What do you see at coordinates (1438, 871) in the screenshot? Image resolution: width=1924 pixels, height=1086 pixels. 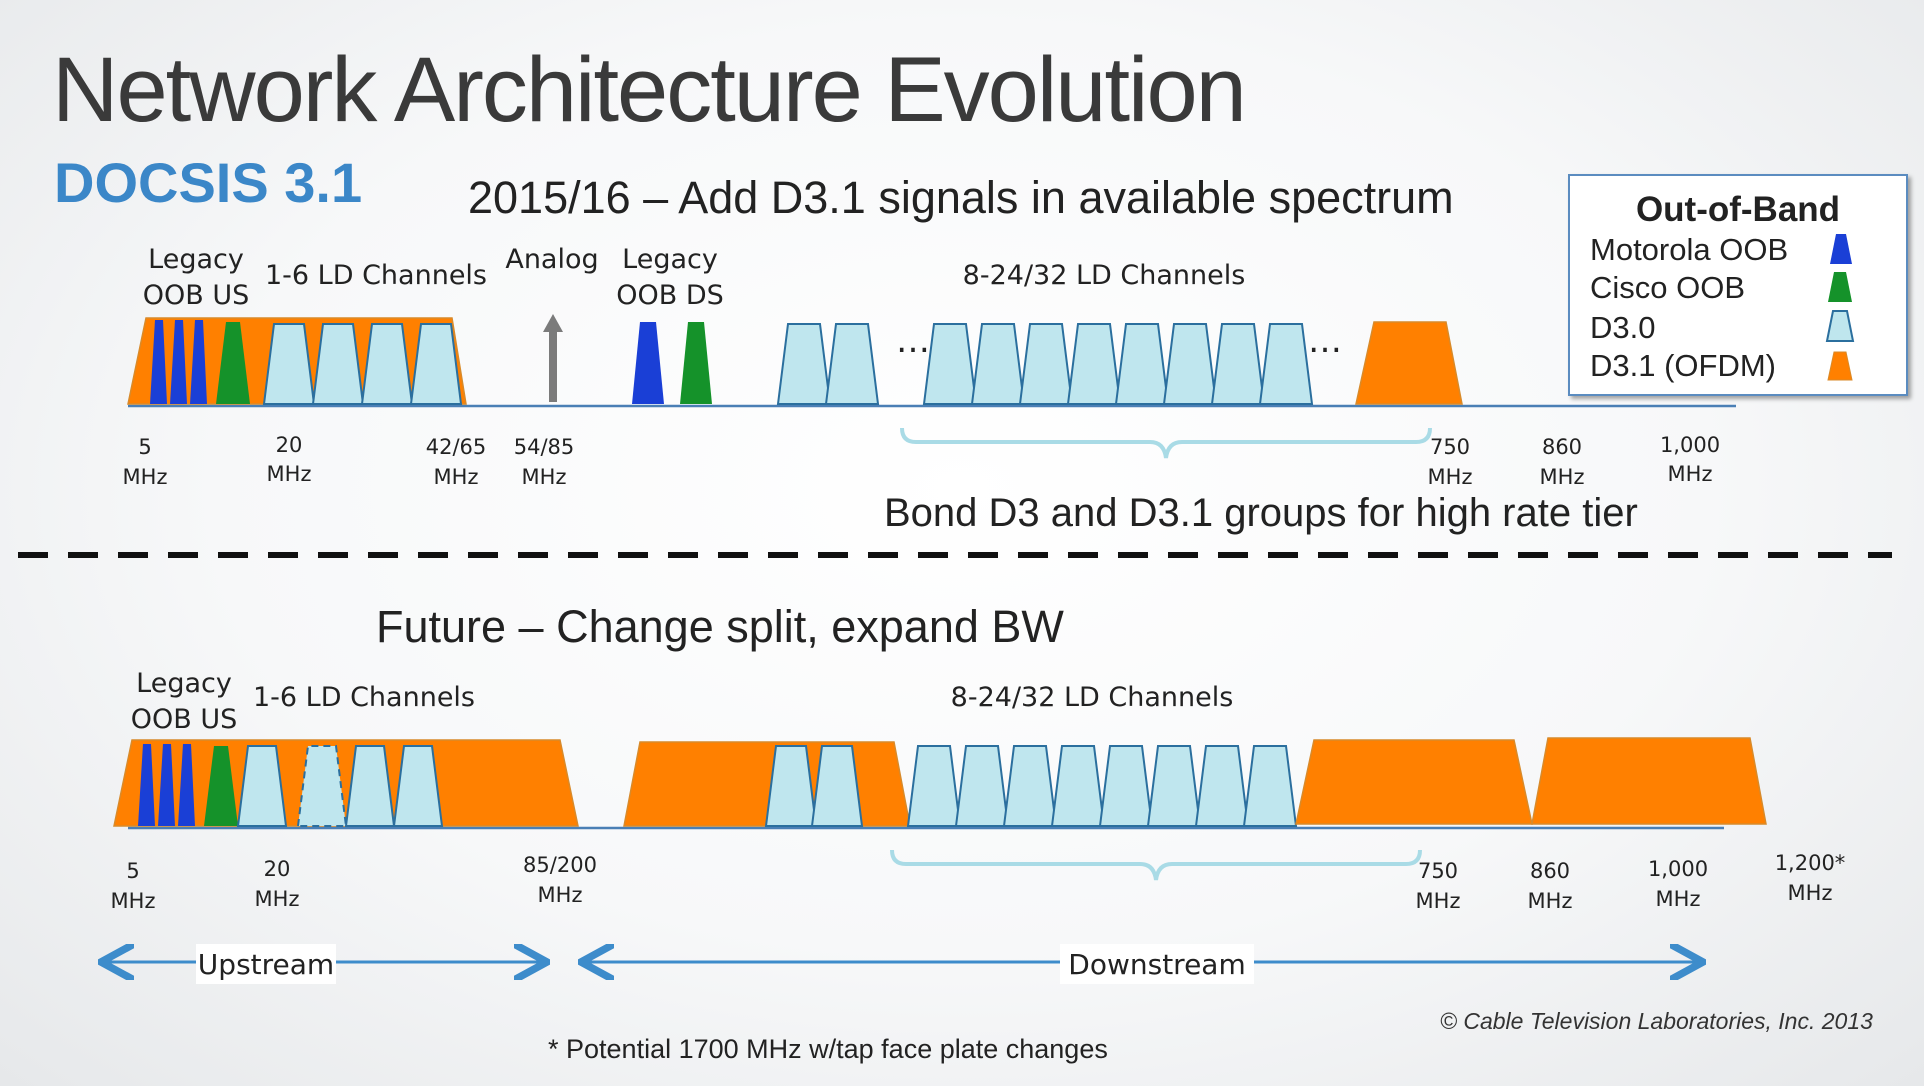 I see `bottom-freq-label: 750` at bounding box center [1438, 871].